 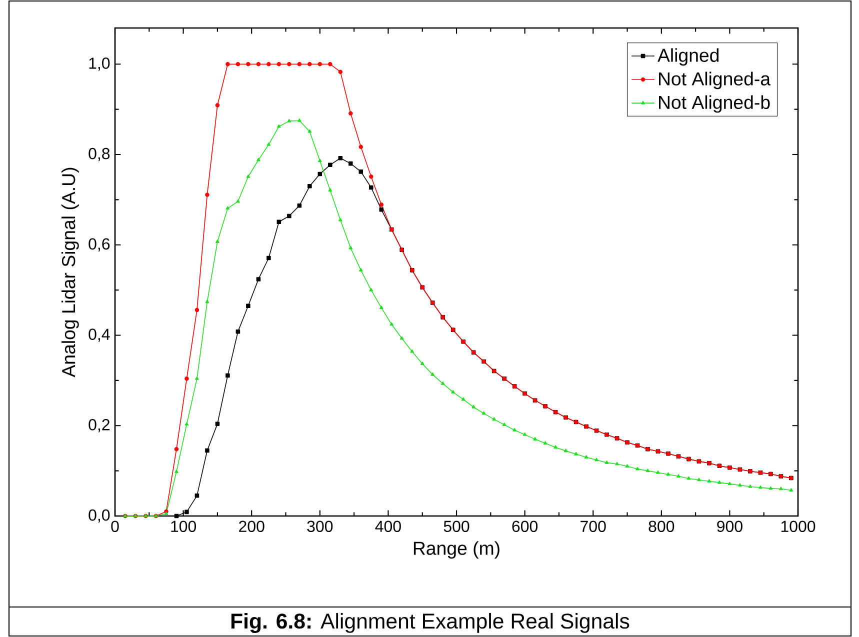 I want to click on y-tick-label: 0,2, so click(x=99, y=425).